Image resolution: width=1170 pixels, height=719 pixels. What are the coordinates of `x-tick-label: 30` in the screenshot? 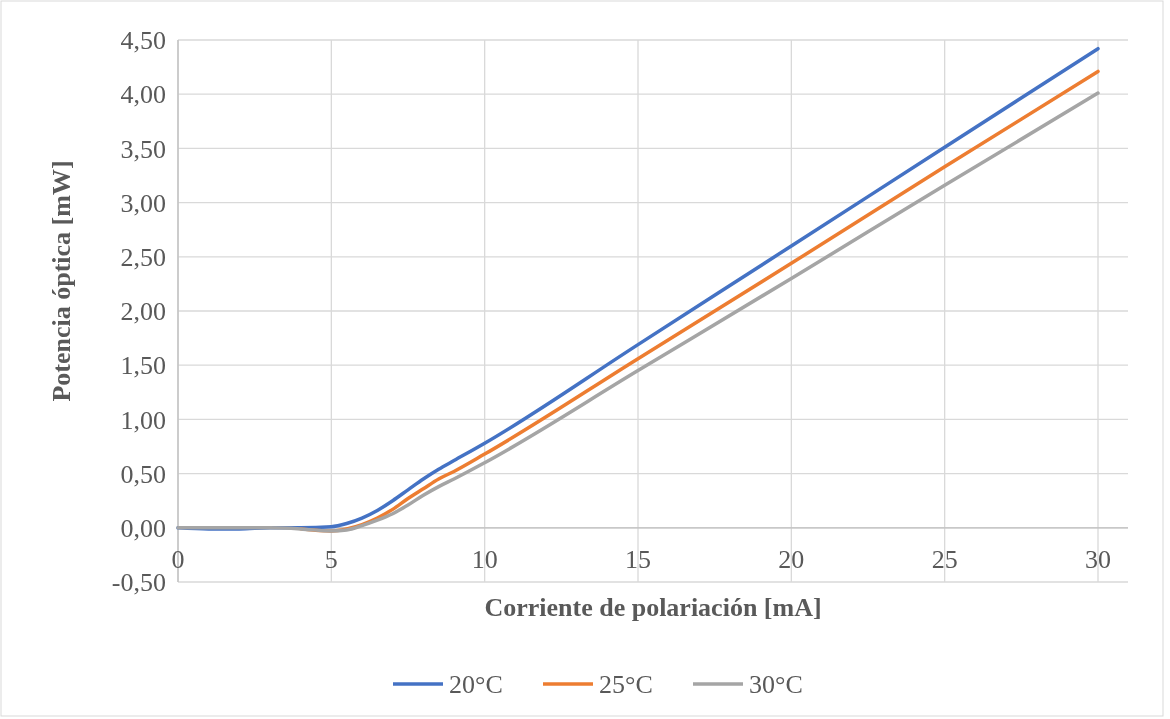 It's located at (1098, 559).